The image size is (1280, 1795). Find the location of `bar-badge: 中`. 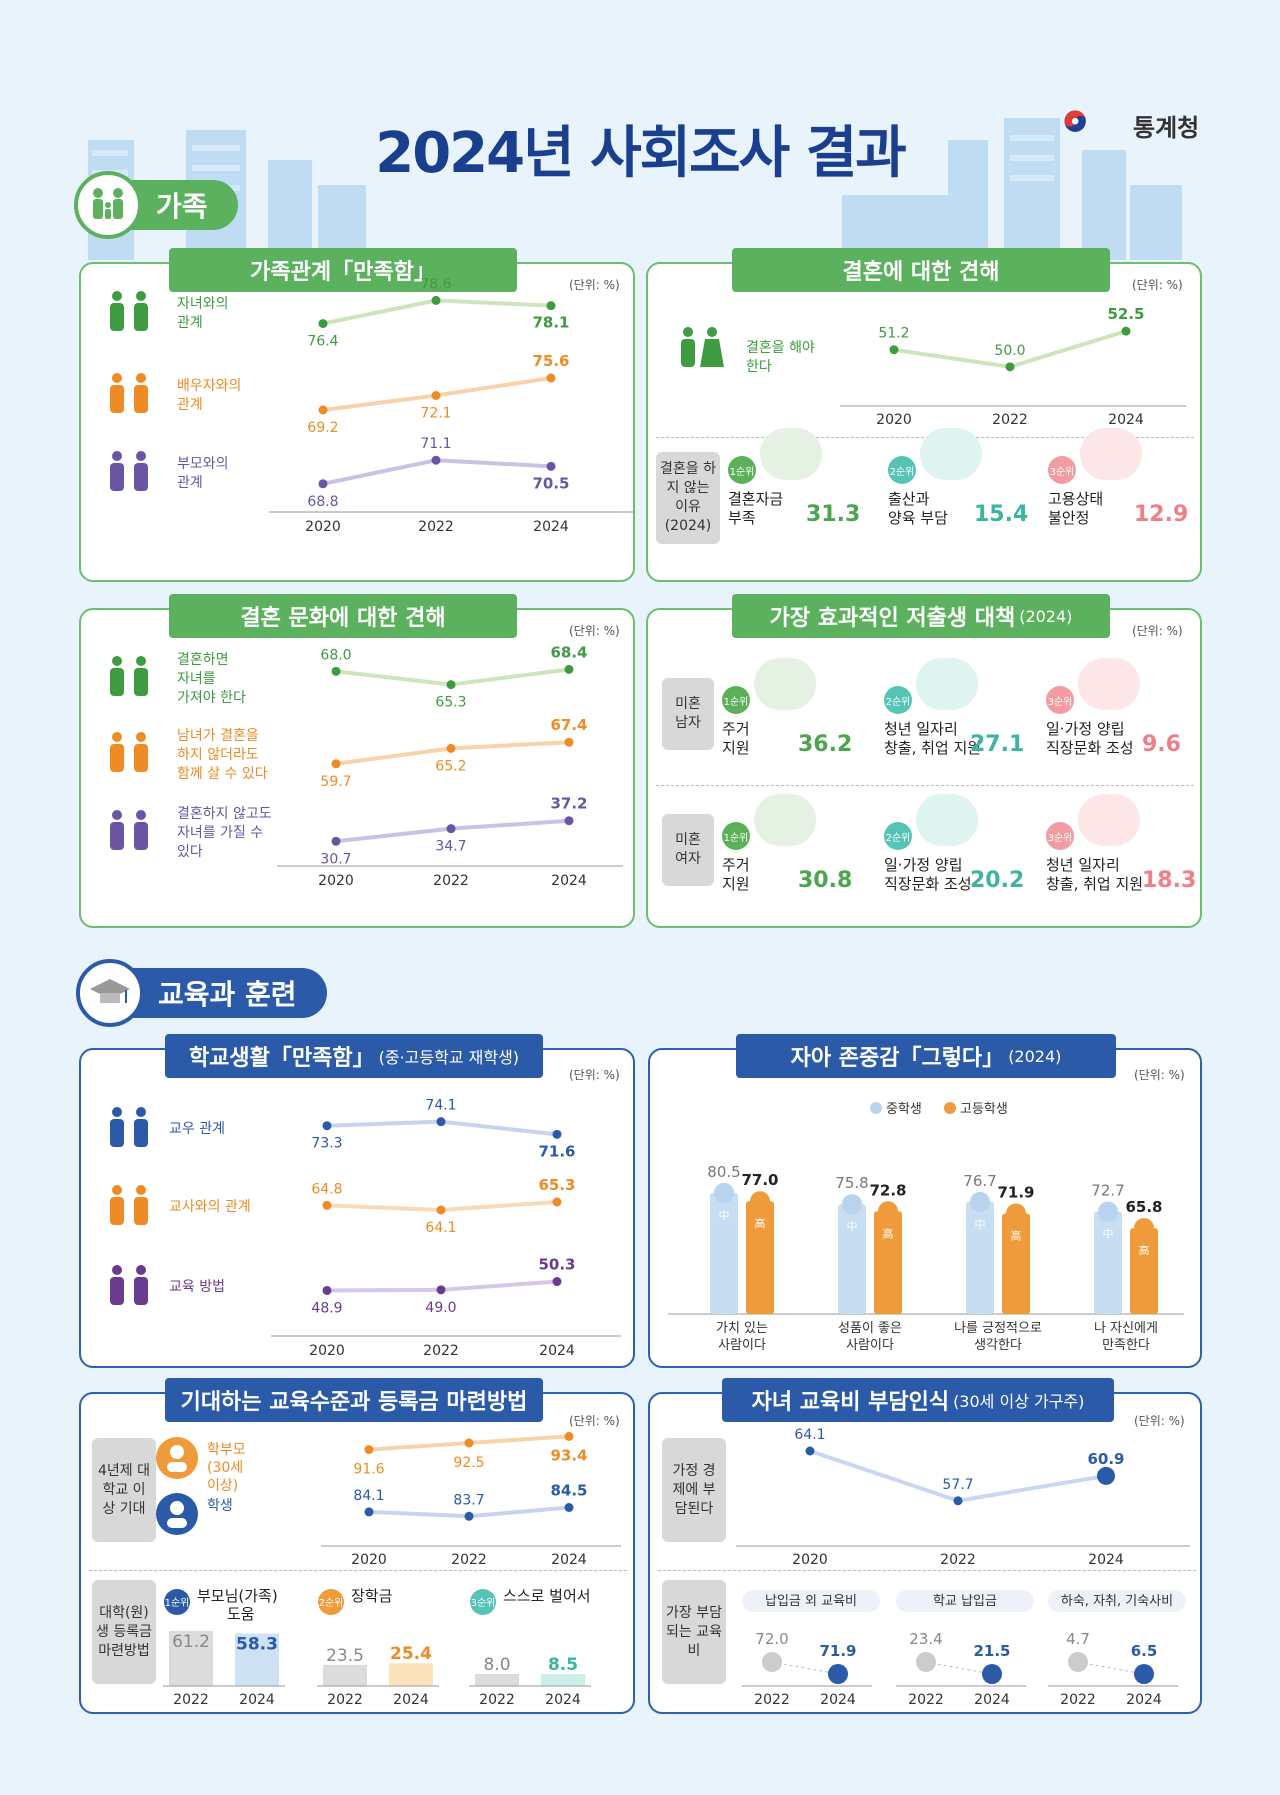

bar-badge: 中 is located at coordinates (724, 1215).